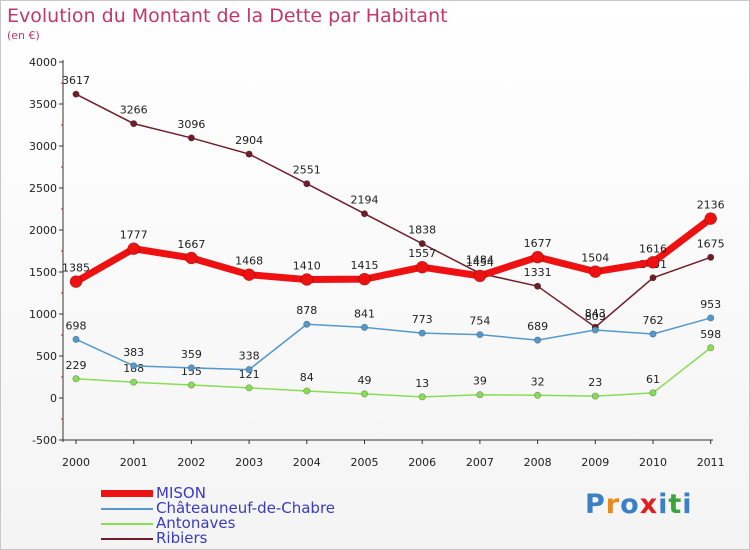 This screenshot has height=550, width=750. What do you see at coordinates (653, 462) in the screenshot?
I see `x-tick-label: 2010` at bounding box center [653, 462].